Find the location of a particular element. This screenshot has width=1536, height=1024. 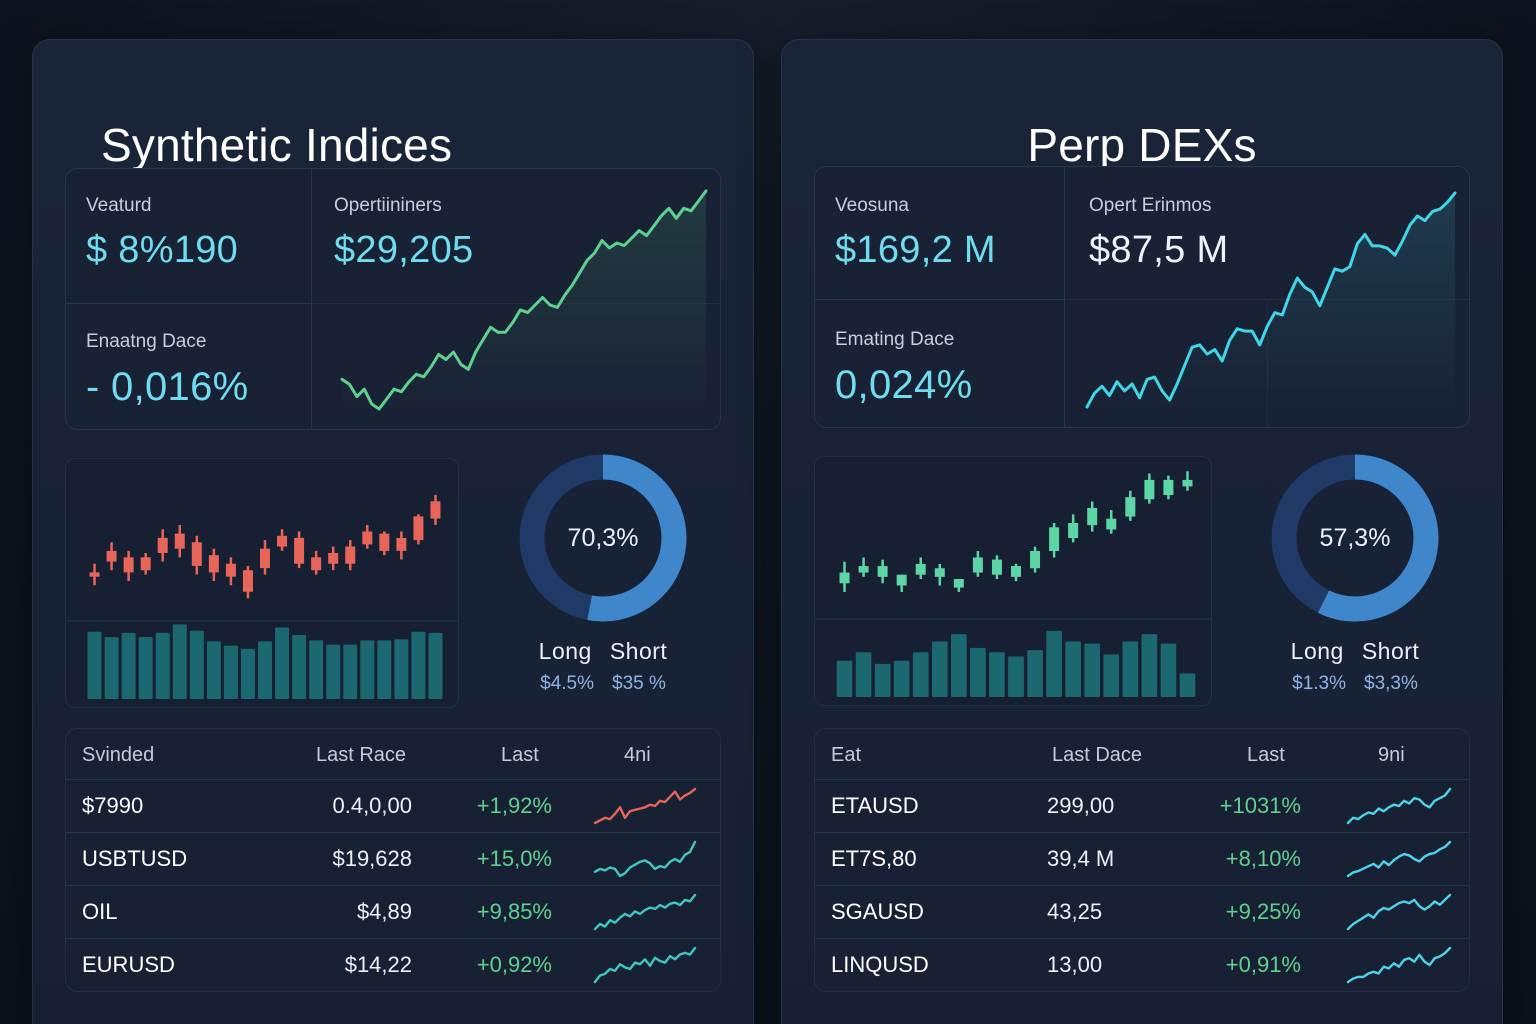

table-row: OIL $4,89 +9,85% is located at coordinates (393, 911).